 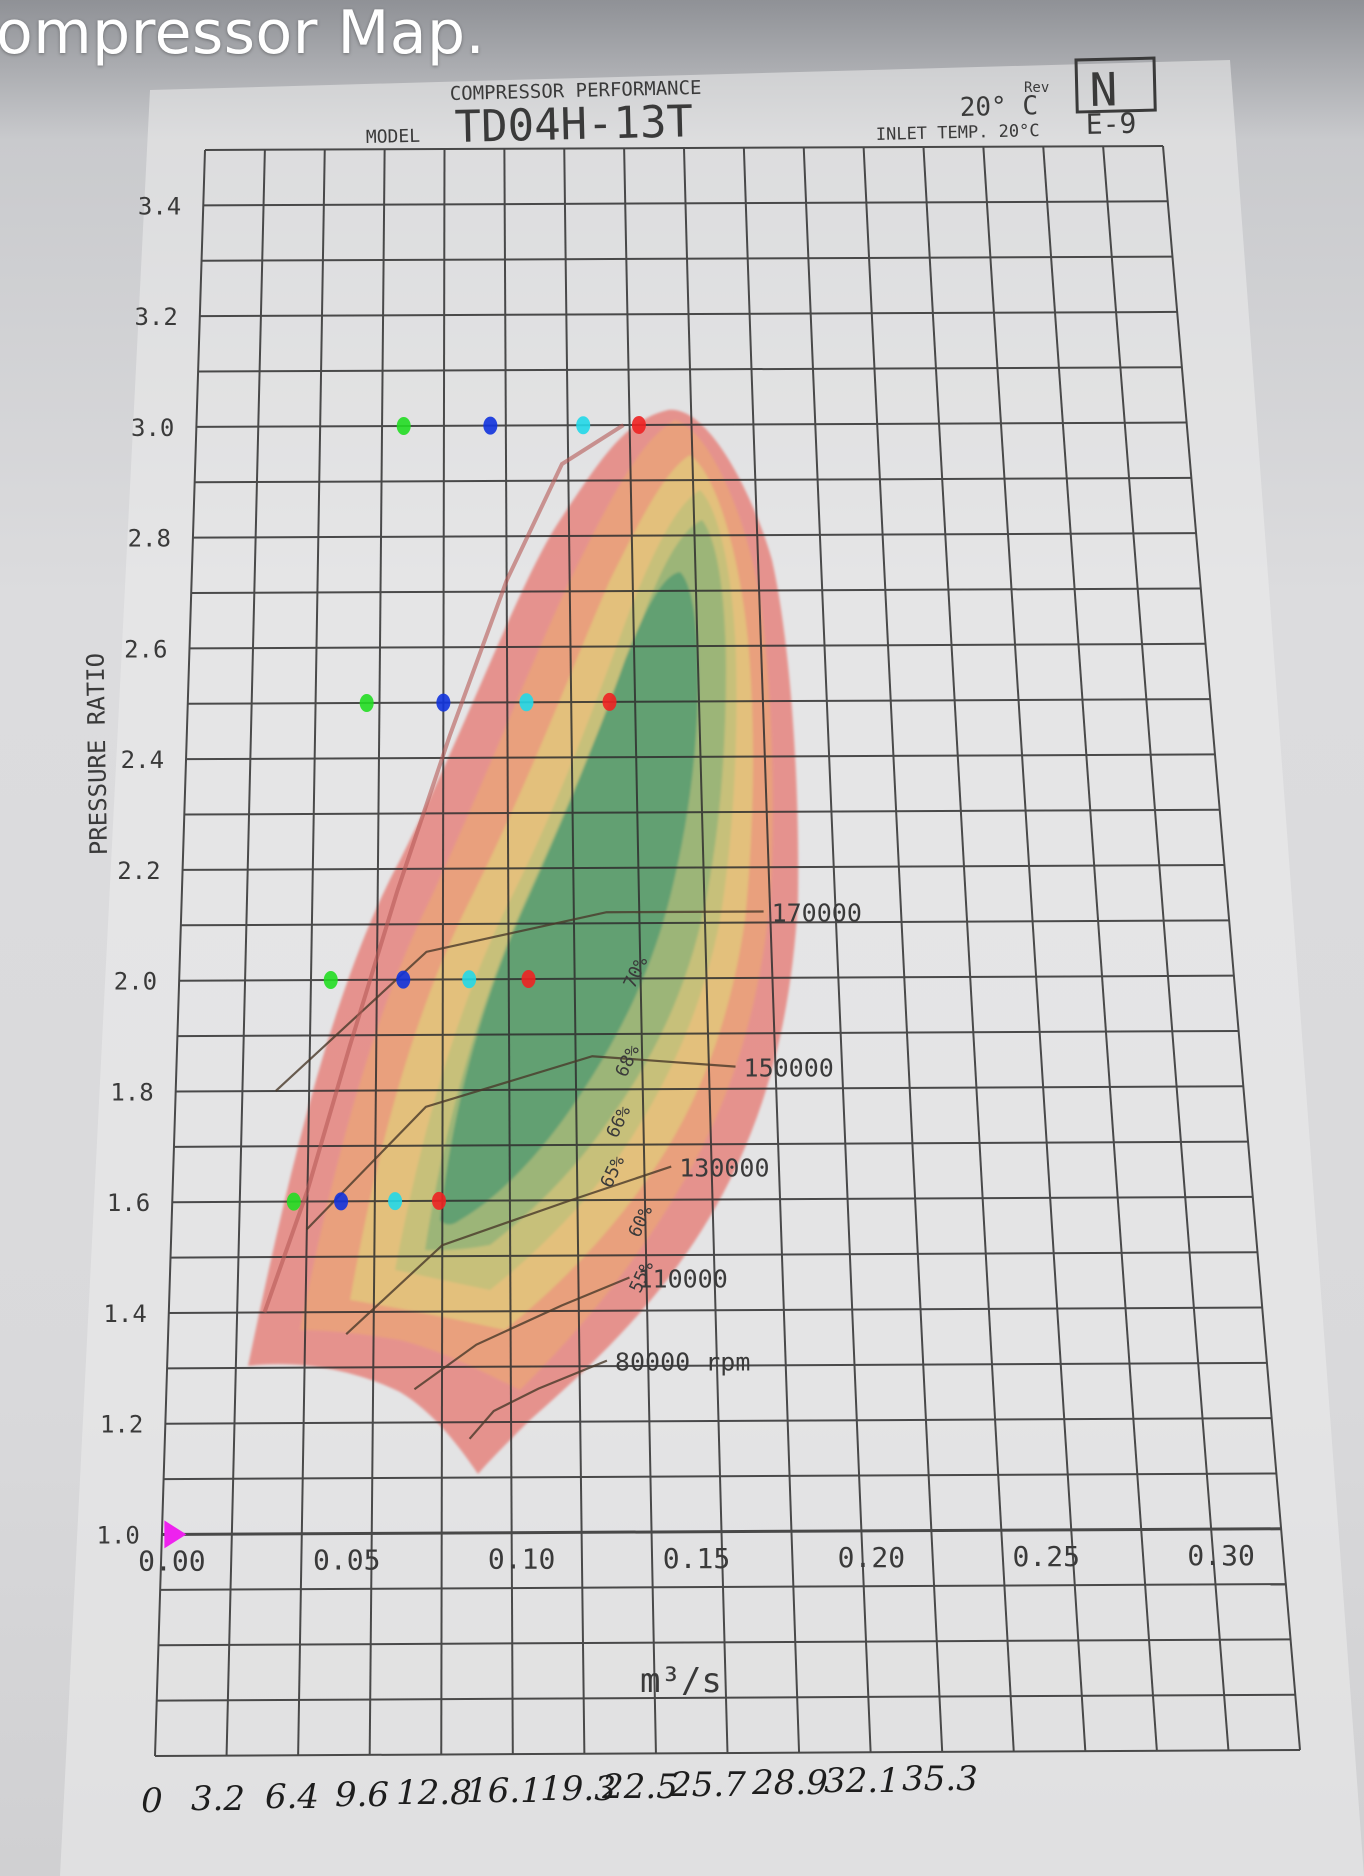 I want to click on y-tick-label: 3.0, so click(x=152, y=428).